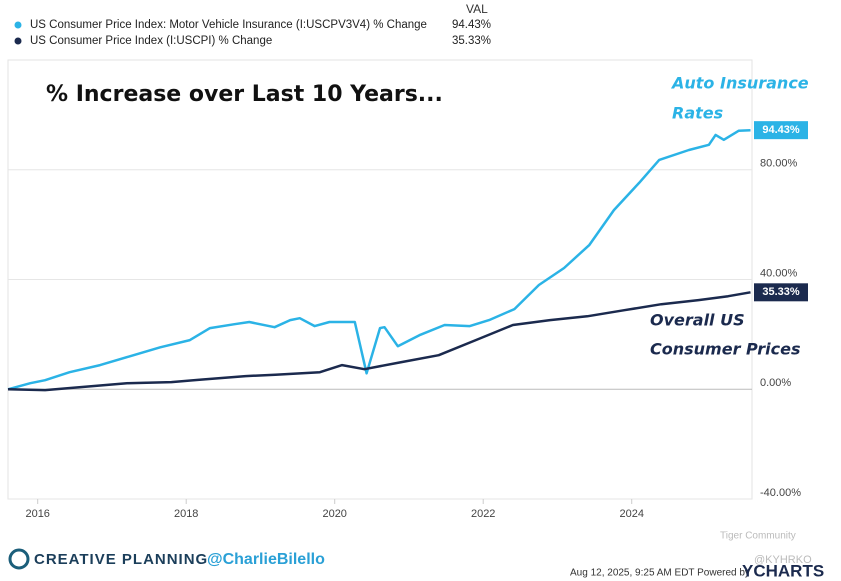 The height and width of the screenshot is (581, 841). I want to click on annotation: Consumer Prices, so click(725, 349).